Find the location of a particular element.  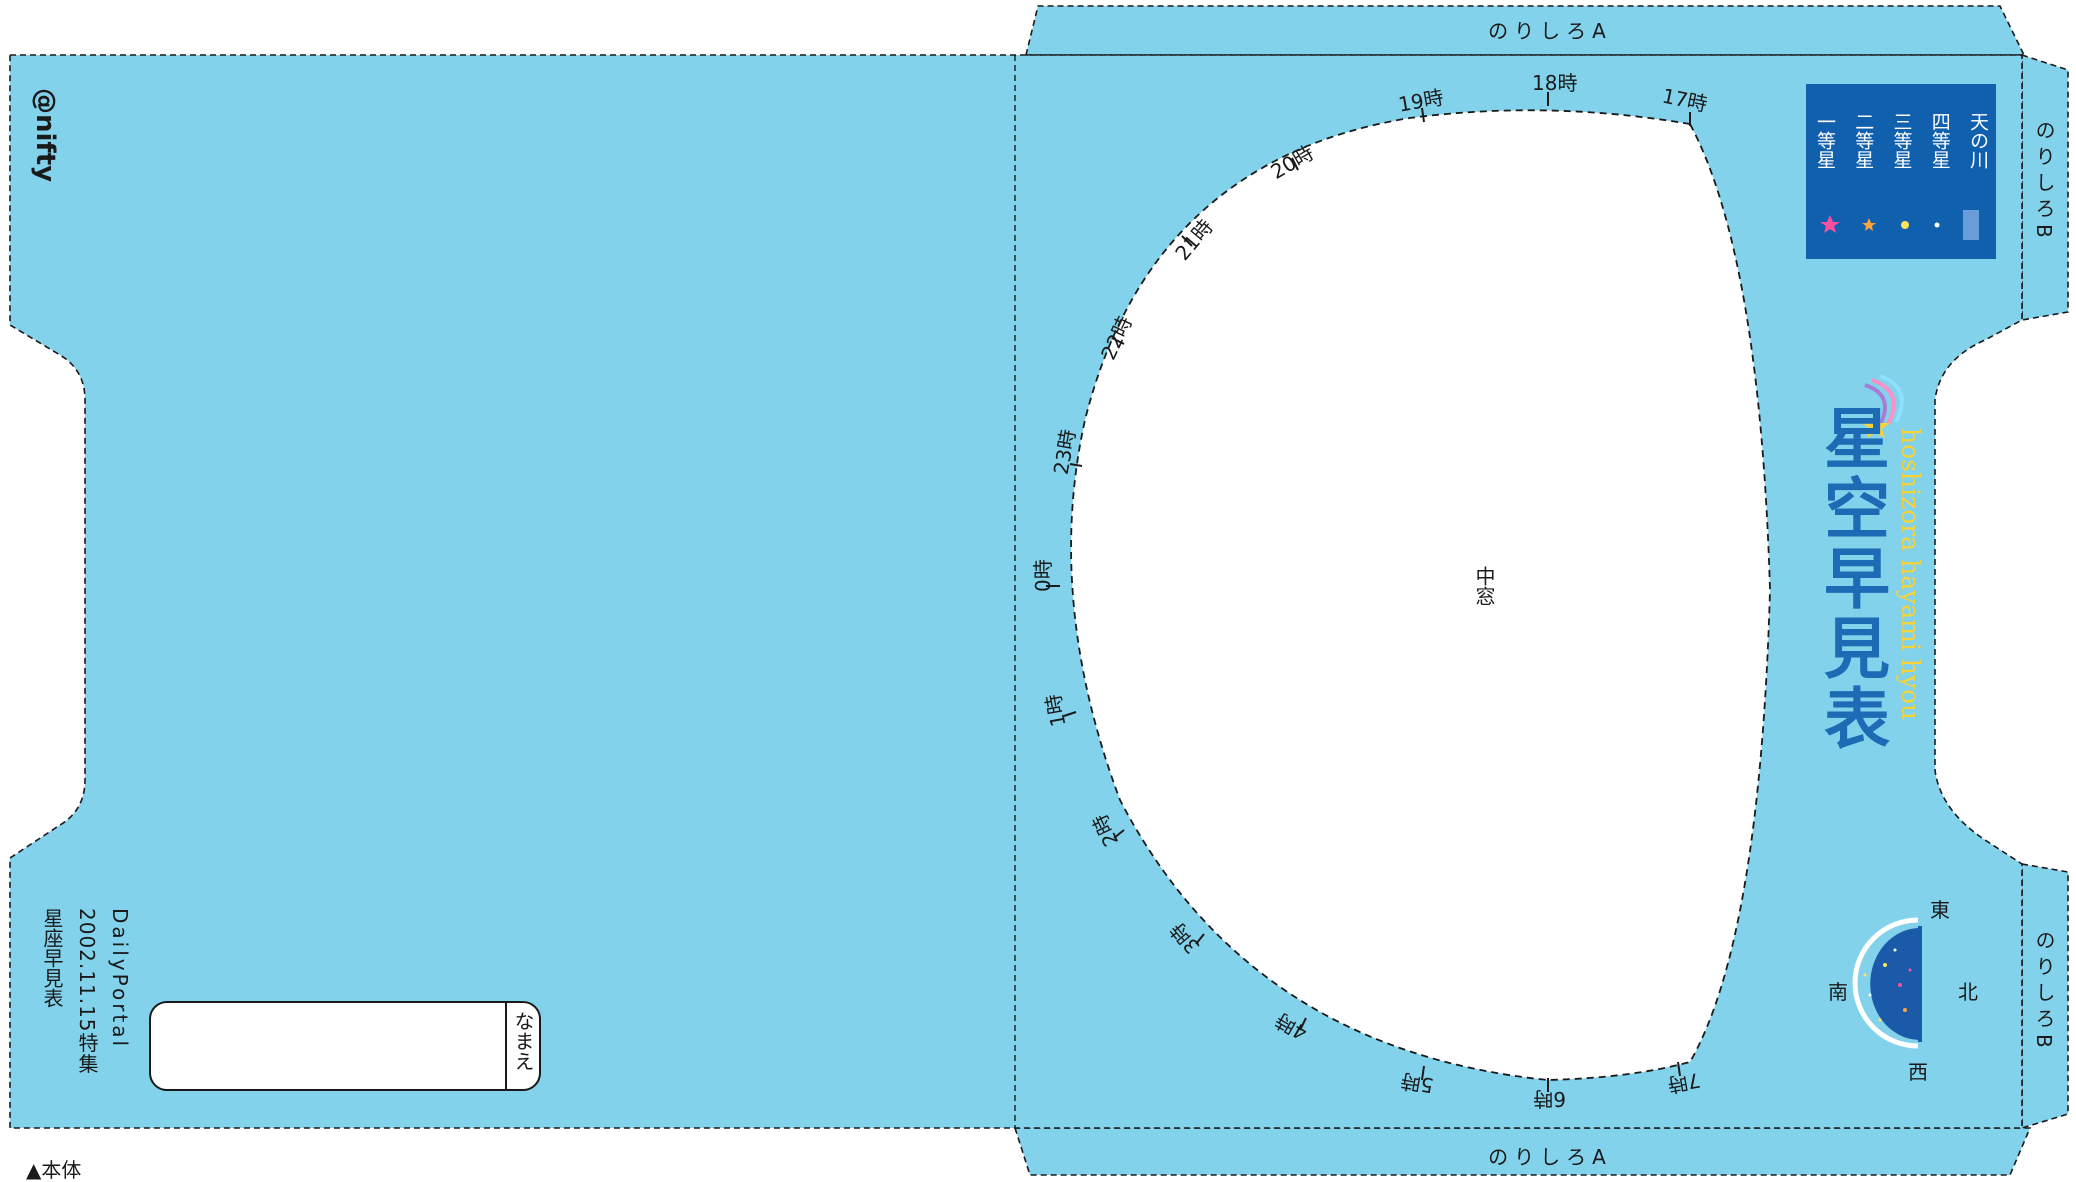

hour-5: 5時 is located at coordinates (1417, 1083).